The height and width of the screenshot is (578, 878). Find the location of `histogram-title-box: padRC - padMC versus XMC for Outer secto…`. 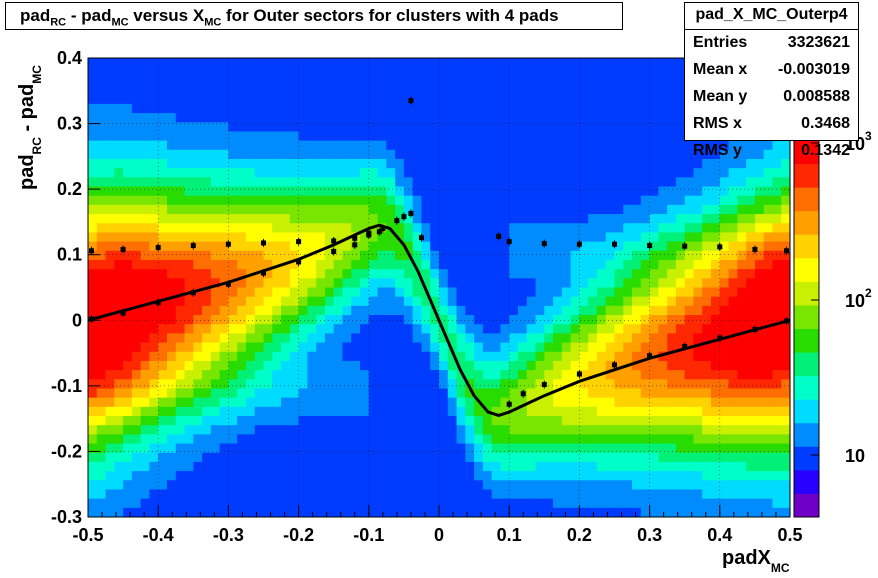

histogram-title-box: padRC - padMC versus XMC for Outer secto… is located at coordinates (314, 16).